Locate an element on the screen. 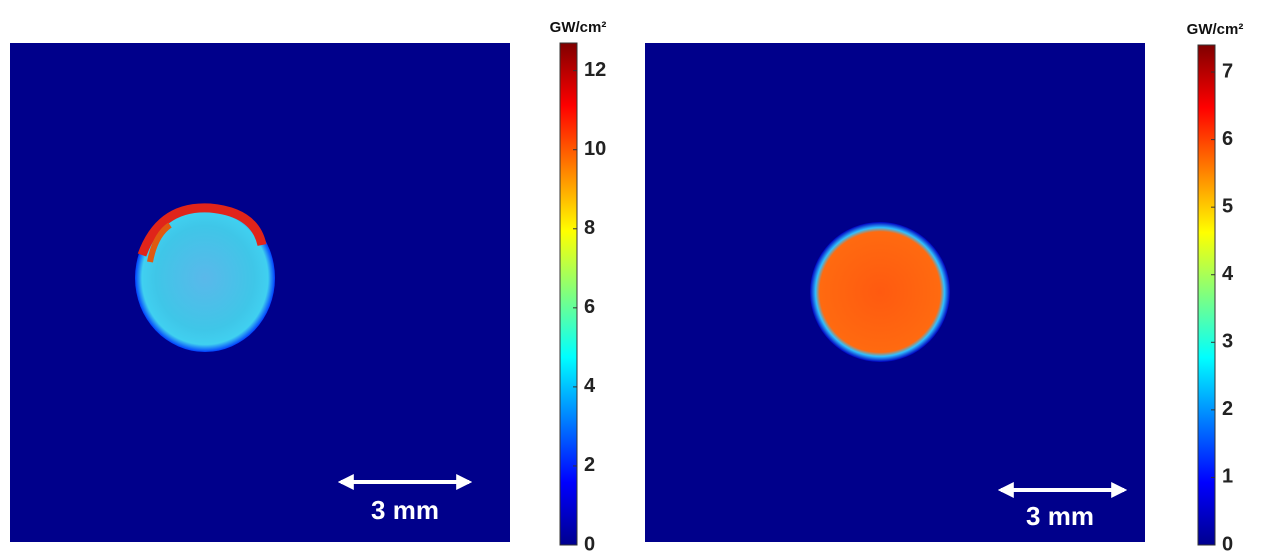  colorbar-tick-label: 3 is located at coordinates (1227, 342).